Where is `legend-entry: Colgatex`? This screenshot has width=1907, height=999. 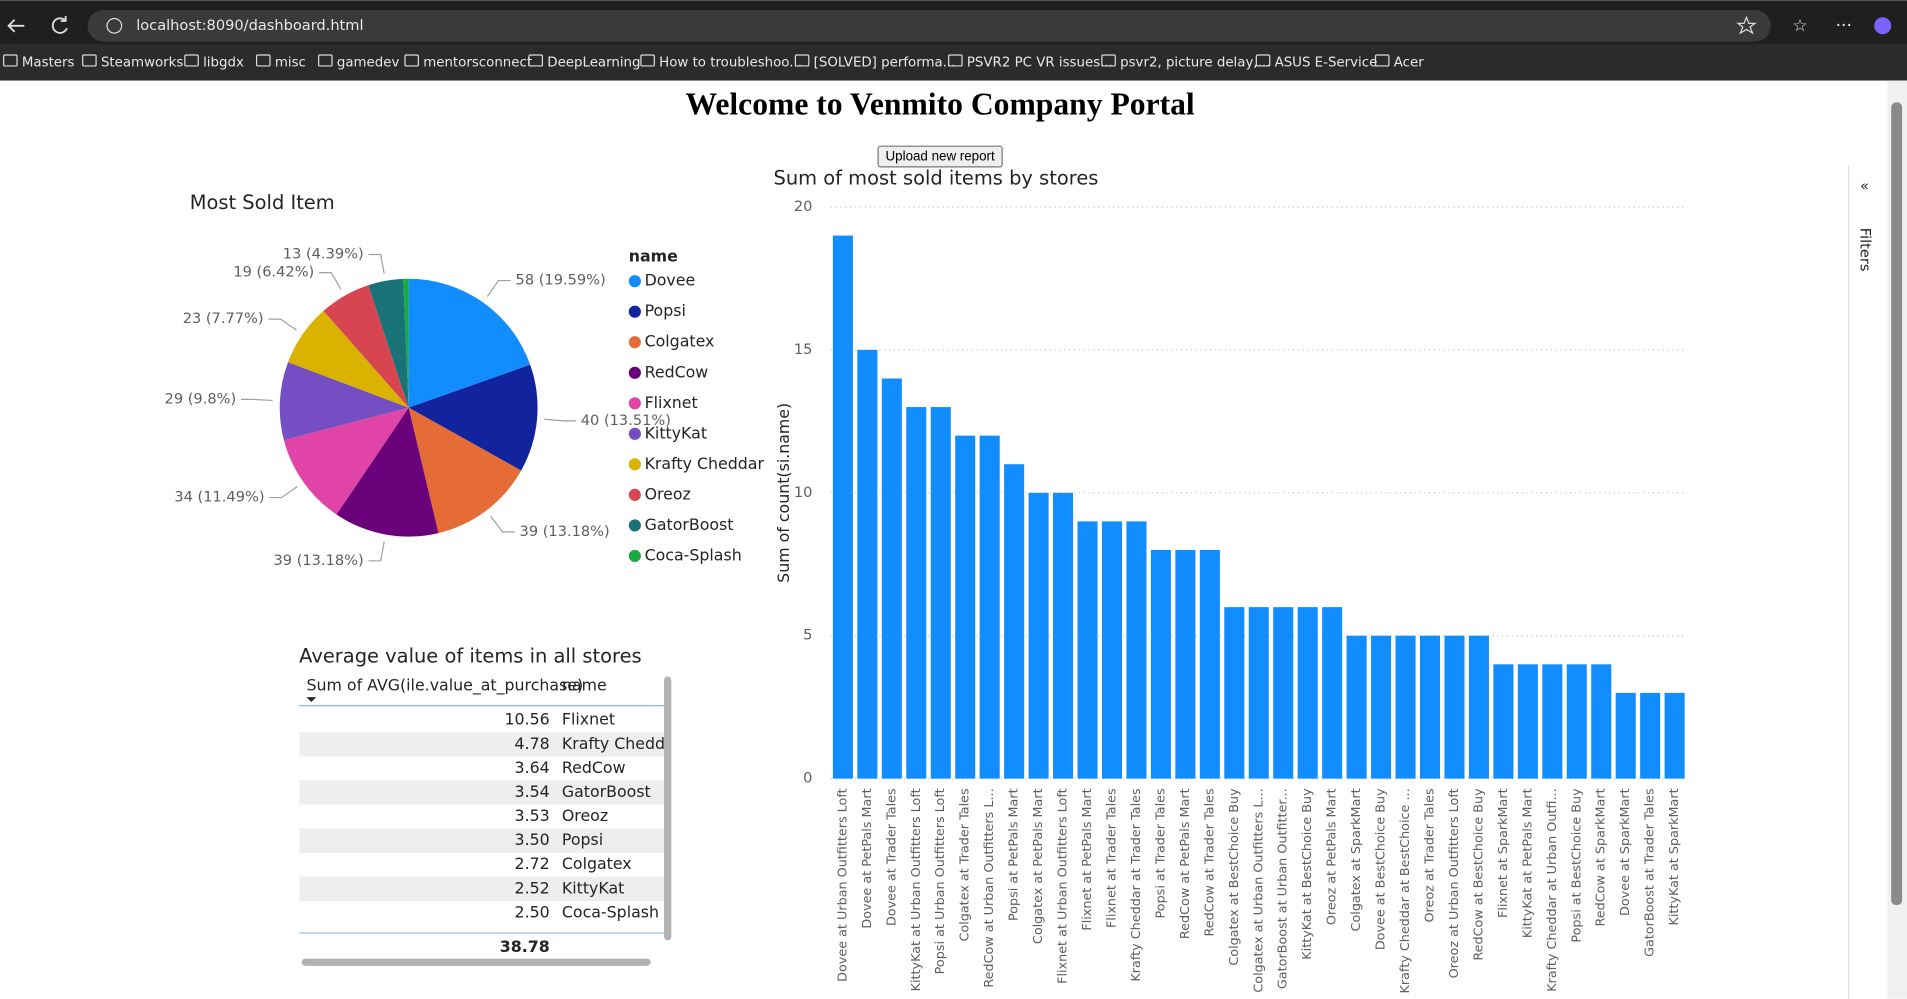 legend-entry: Colgatex is located at coordinates (680, 341).